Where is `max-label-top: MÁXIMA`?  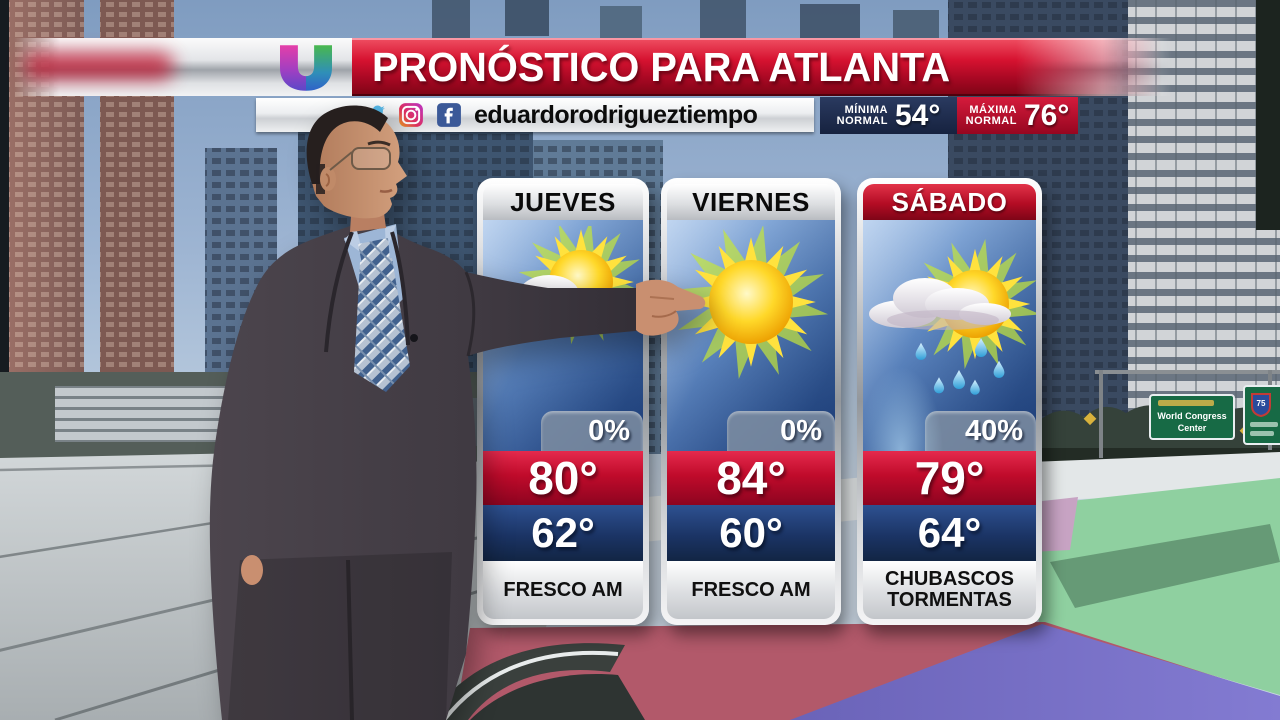
max-label-top: MÁXIMA is located at coordinates (993, 109).